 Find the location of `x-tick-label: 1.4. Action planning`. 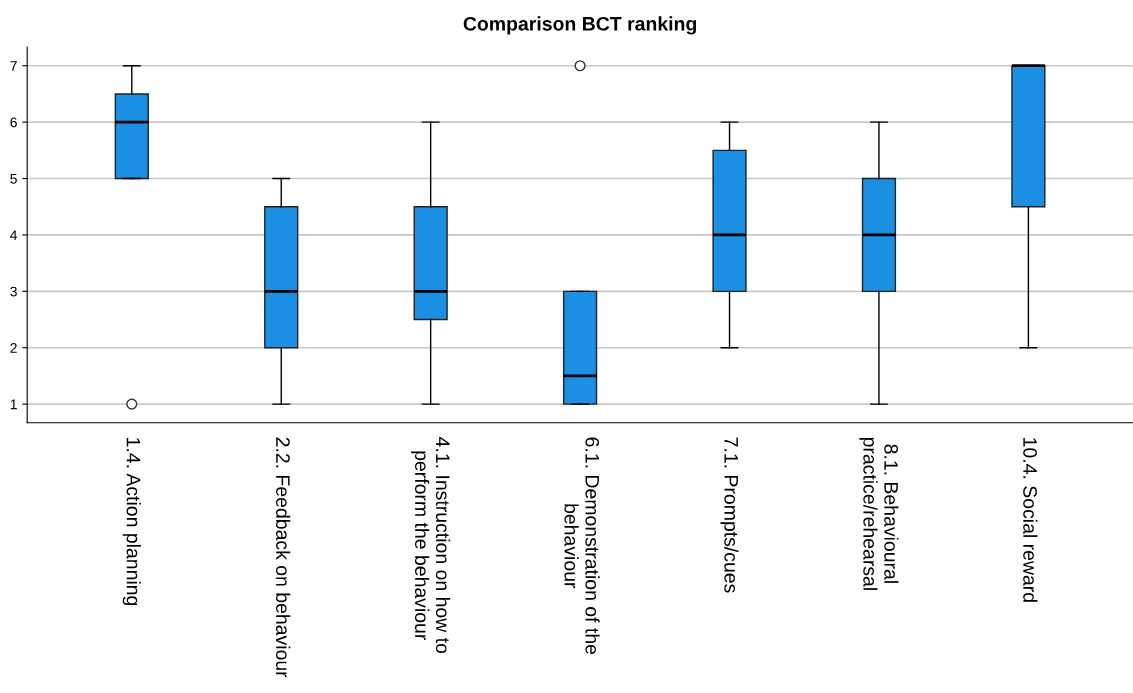

x-tick-label: 1.4. Action planning is located at coordinates (131, 522).